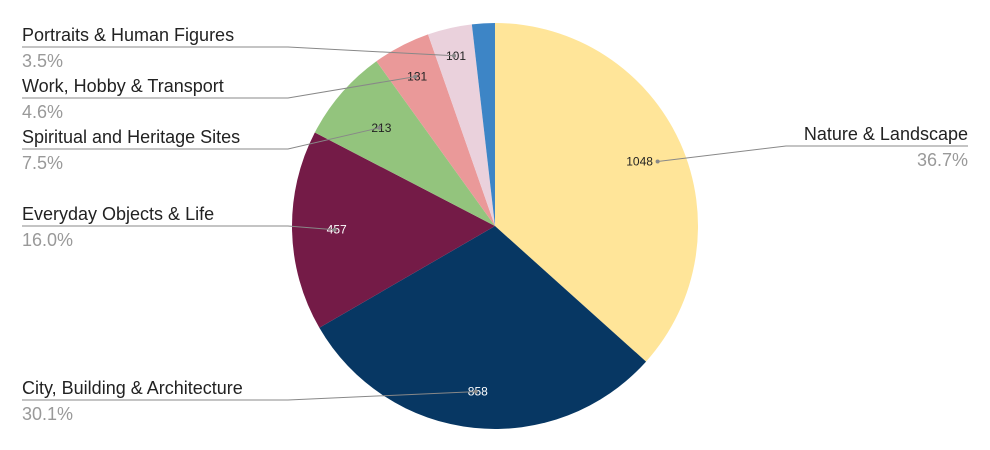  Describe the element at coordinates (47, 240) in the screenshot. I see `slice-percent-everyday-objects-and-life: 16.0%` at that location.